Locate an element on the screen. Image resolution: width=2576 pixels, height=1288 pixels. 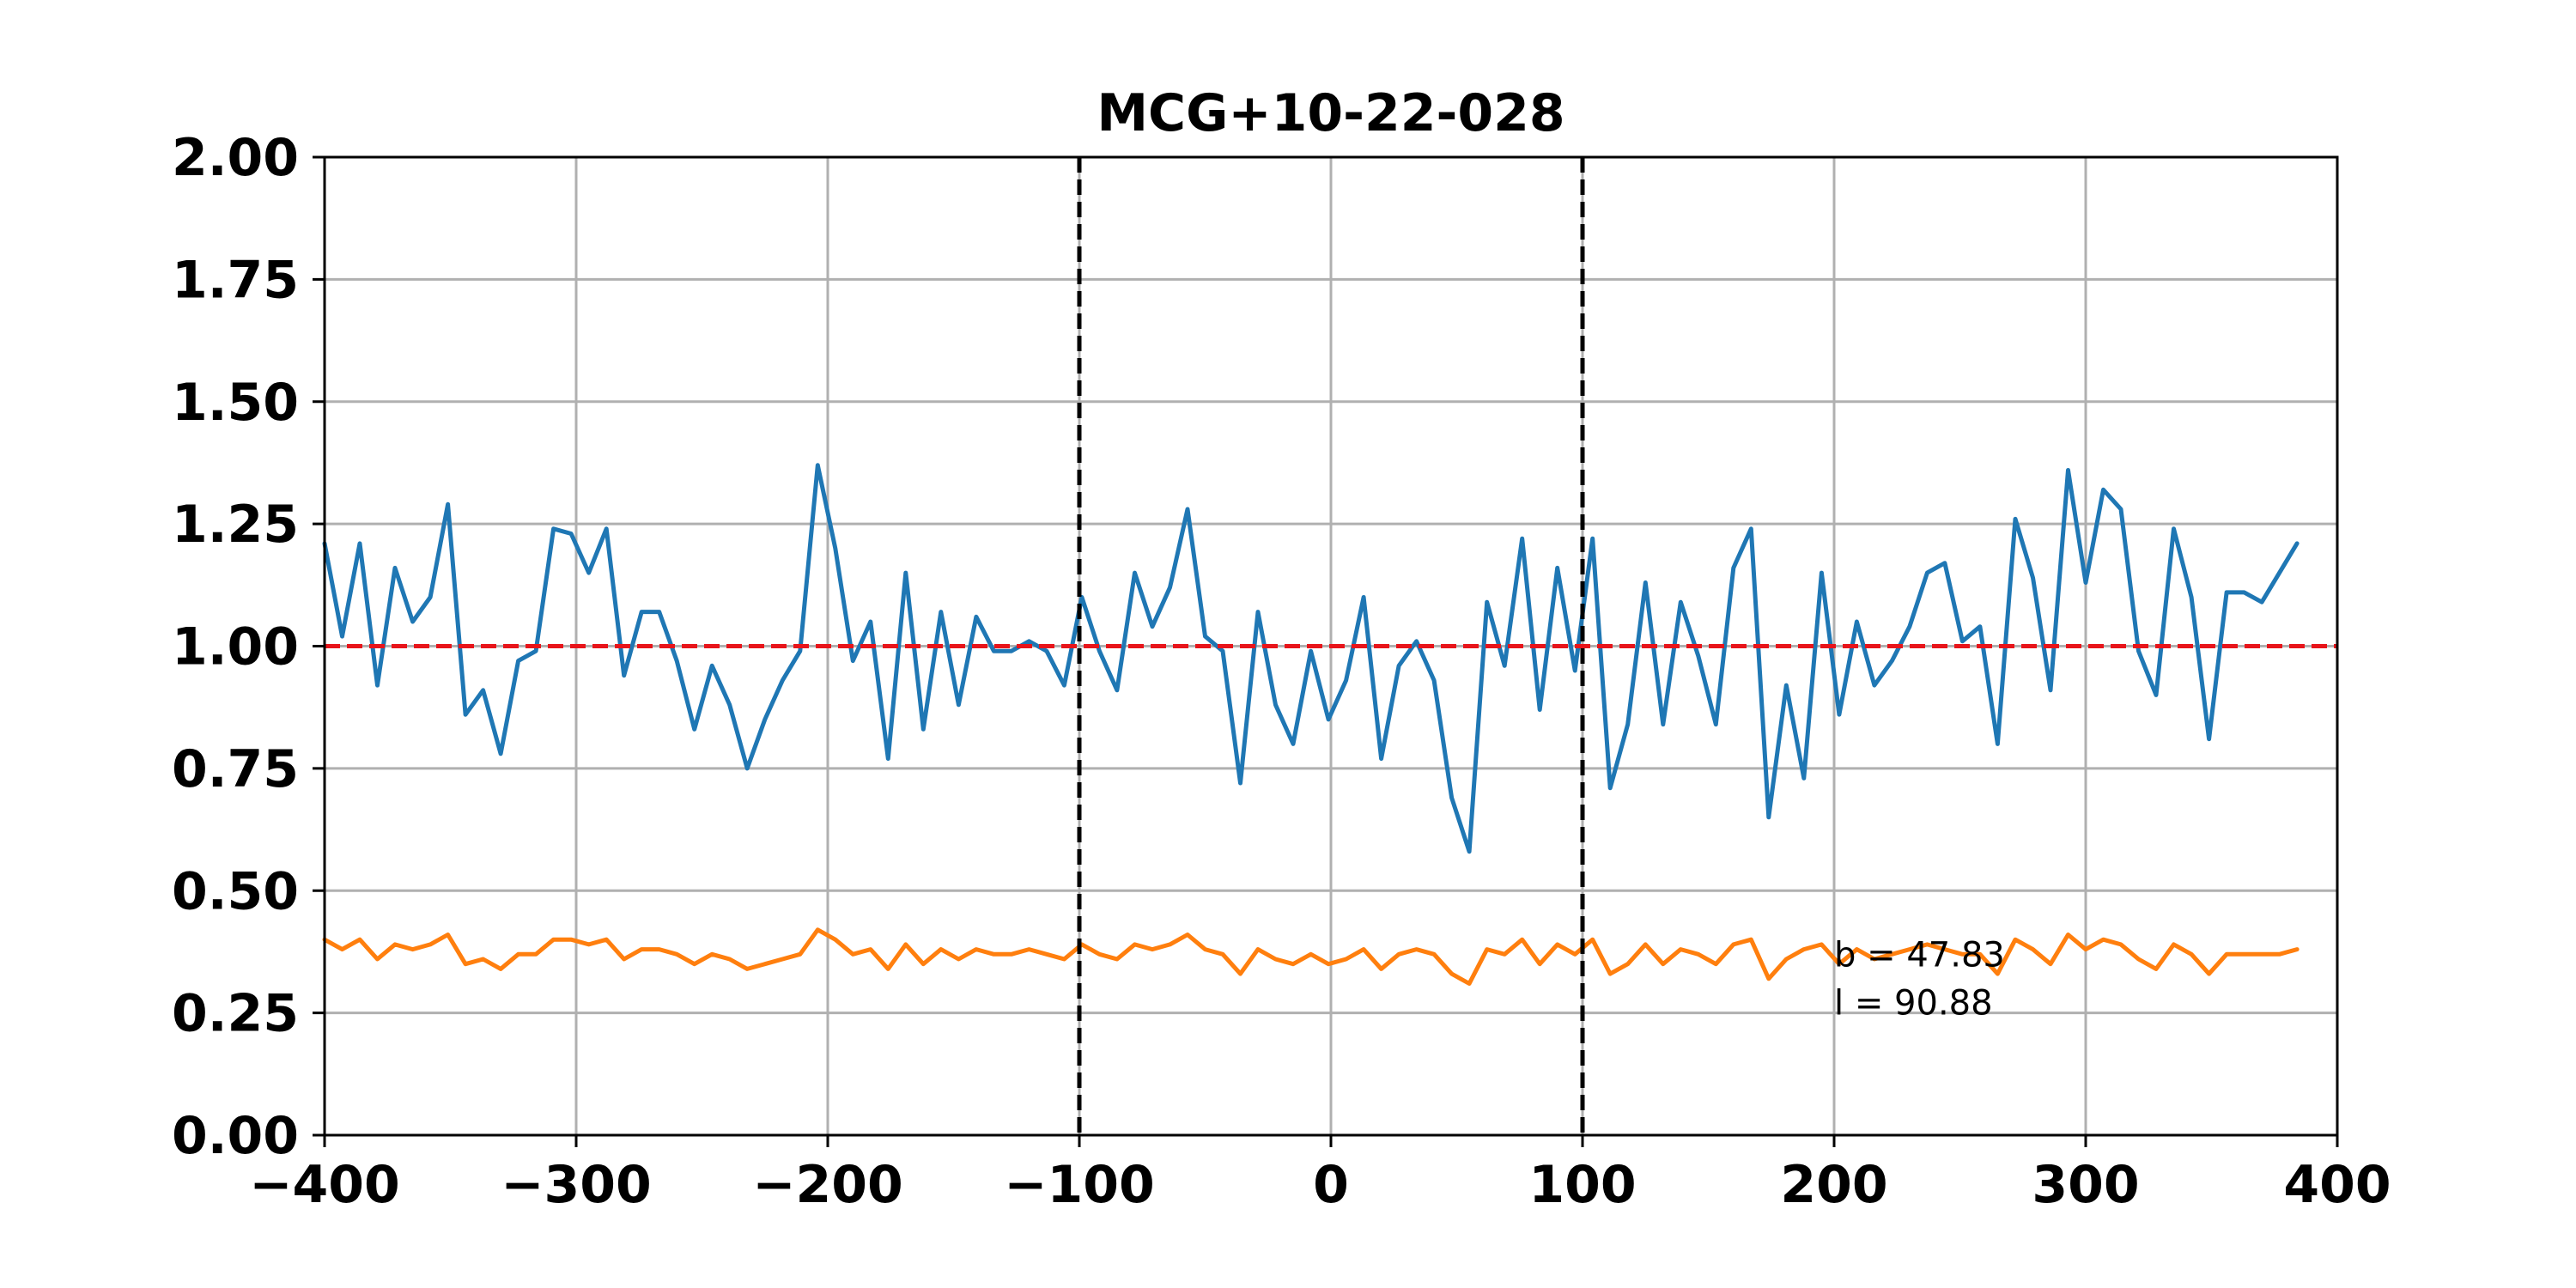
x-tick-label: −100 is located at coordinates (1079, 1185).